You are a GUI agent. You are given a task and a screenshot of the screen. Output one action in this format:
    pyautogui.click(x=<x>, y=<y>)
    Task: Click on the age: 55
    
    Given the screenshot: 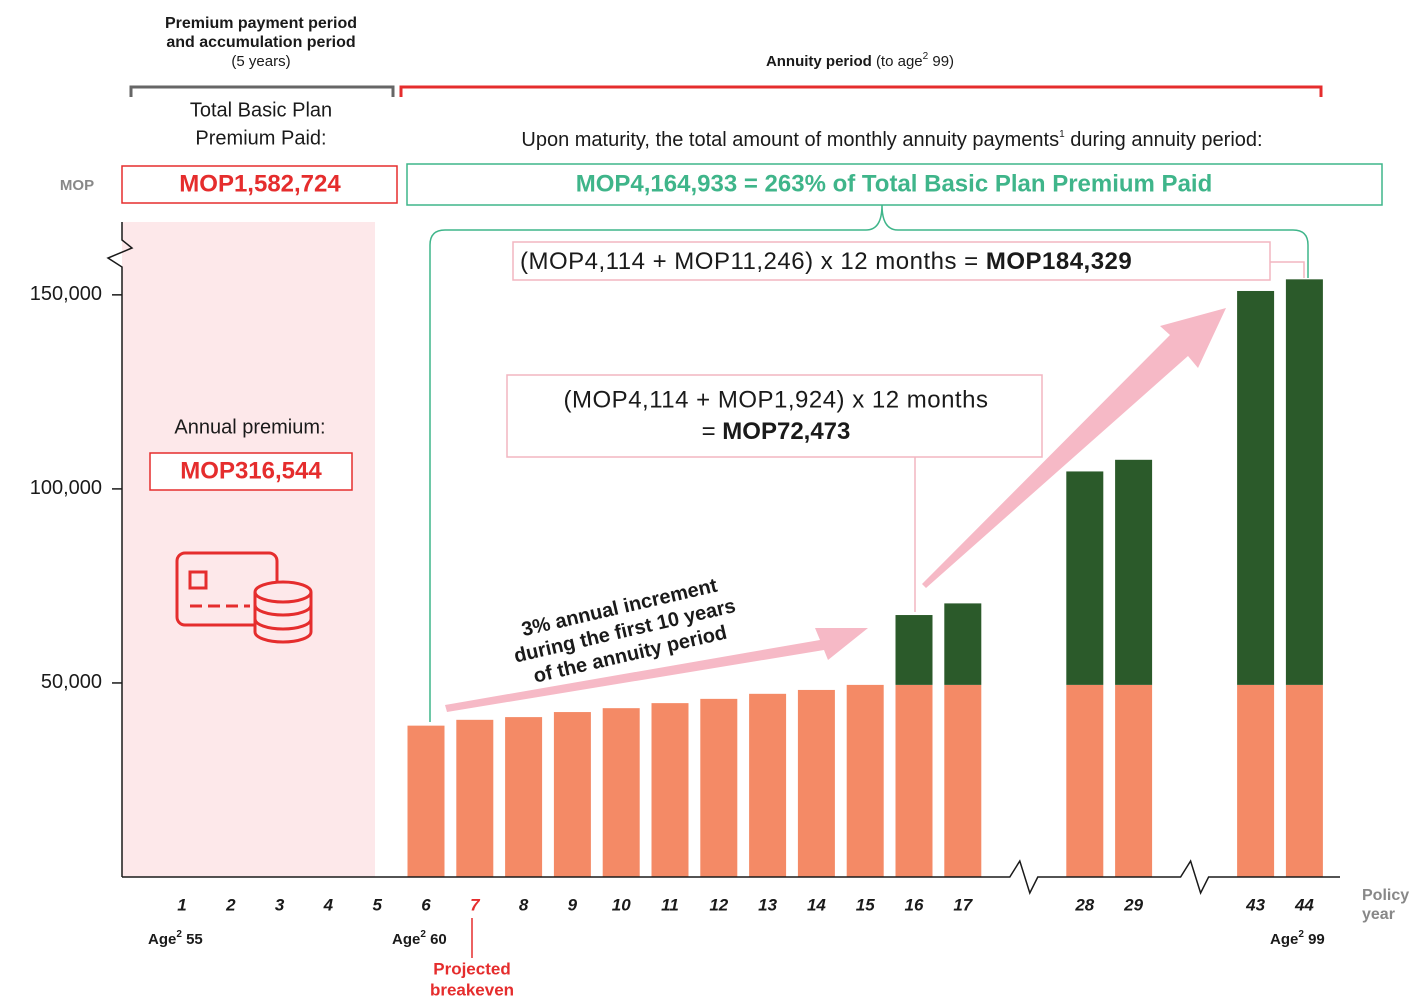 What is the action you would take?
    pyautogui.click(x=192, y=939)
    